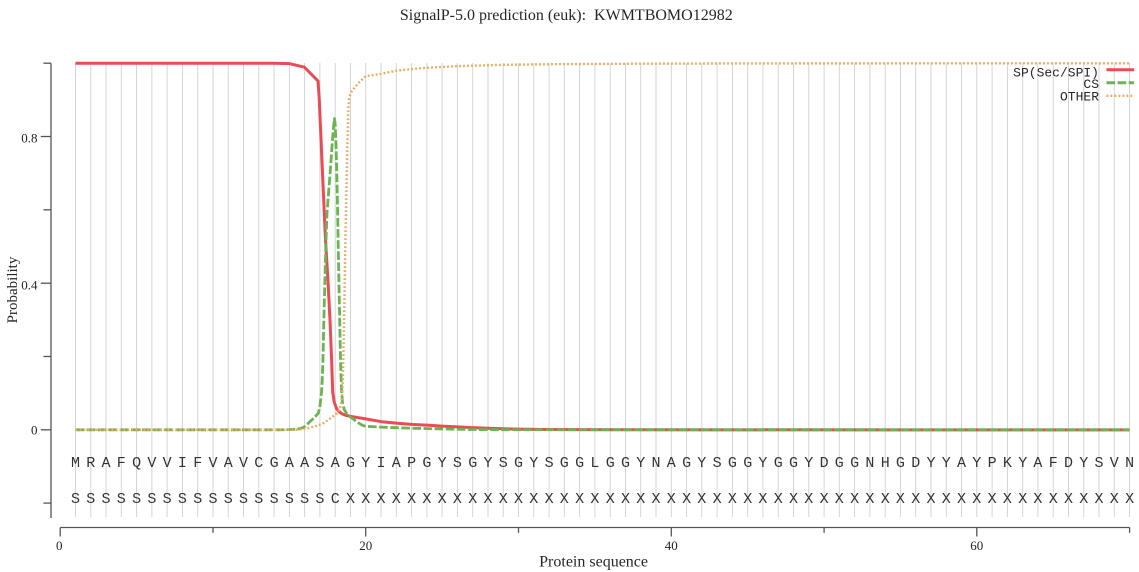 The width and height of the screenshot is (1139, 572). Describe the element at coordinates (29, 284) in the screenshot. I see `svg-text: 0.4` at that location.